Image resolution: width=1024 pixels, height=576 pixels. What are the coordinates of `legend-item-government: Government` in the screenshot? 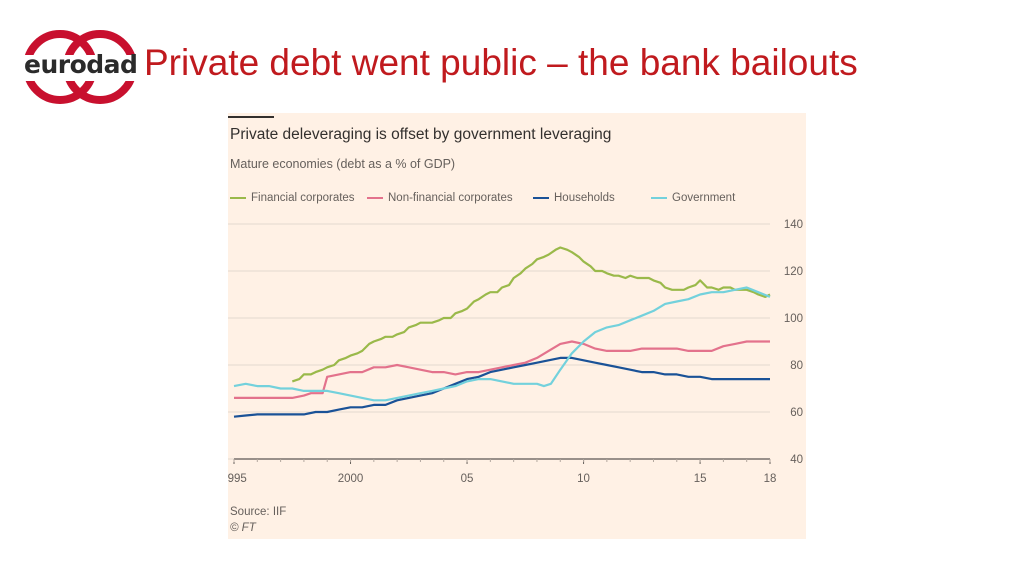 It's located at (693, 198).